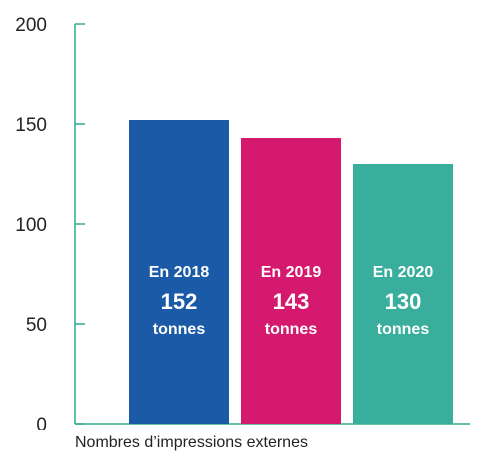  I want to click on y-tick-label: 0, so click(41, 422).